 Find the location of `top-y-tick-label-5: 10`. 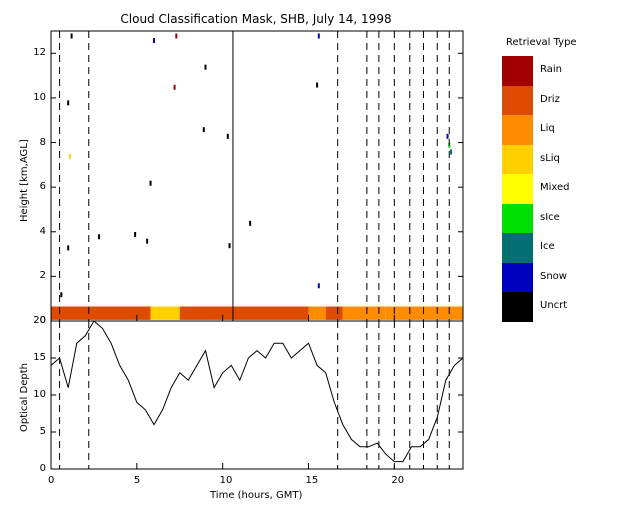

top-y-tick-label-5: 10 is located at coordinates (39, 97).